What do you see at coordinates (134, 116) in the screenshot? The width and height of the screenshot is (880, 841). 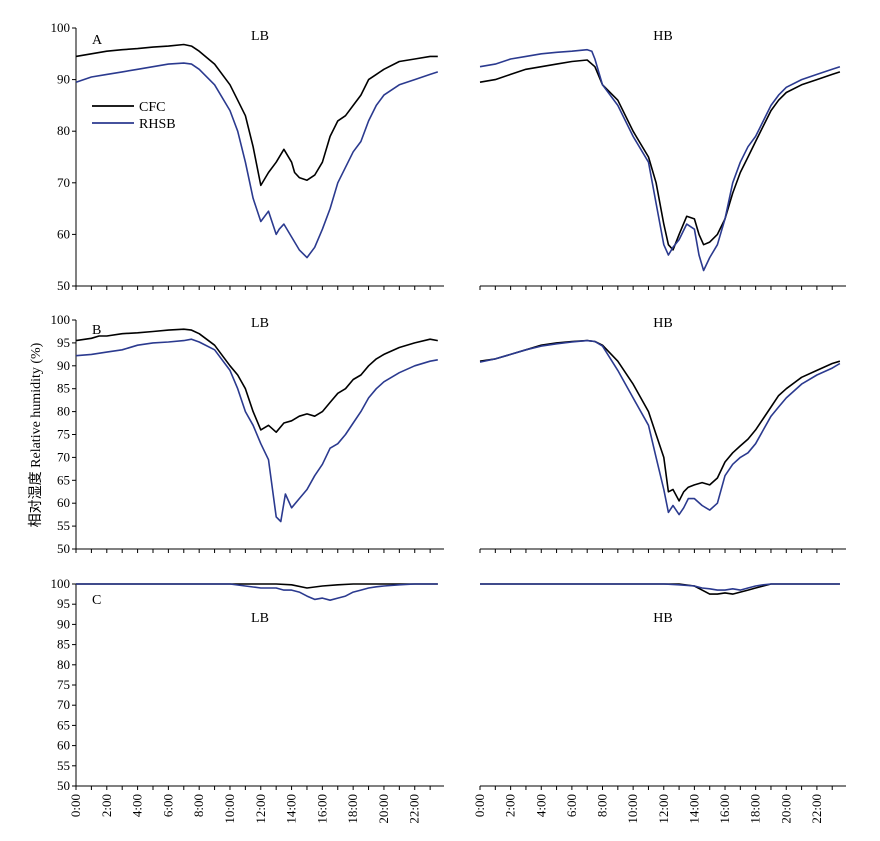 I see `legend: CFC RHSB` at bounding box center [134, 116].